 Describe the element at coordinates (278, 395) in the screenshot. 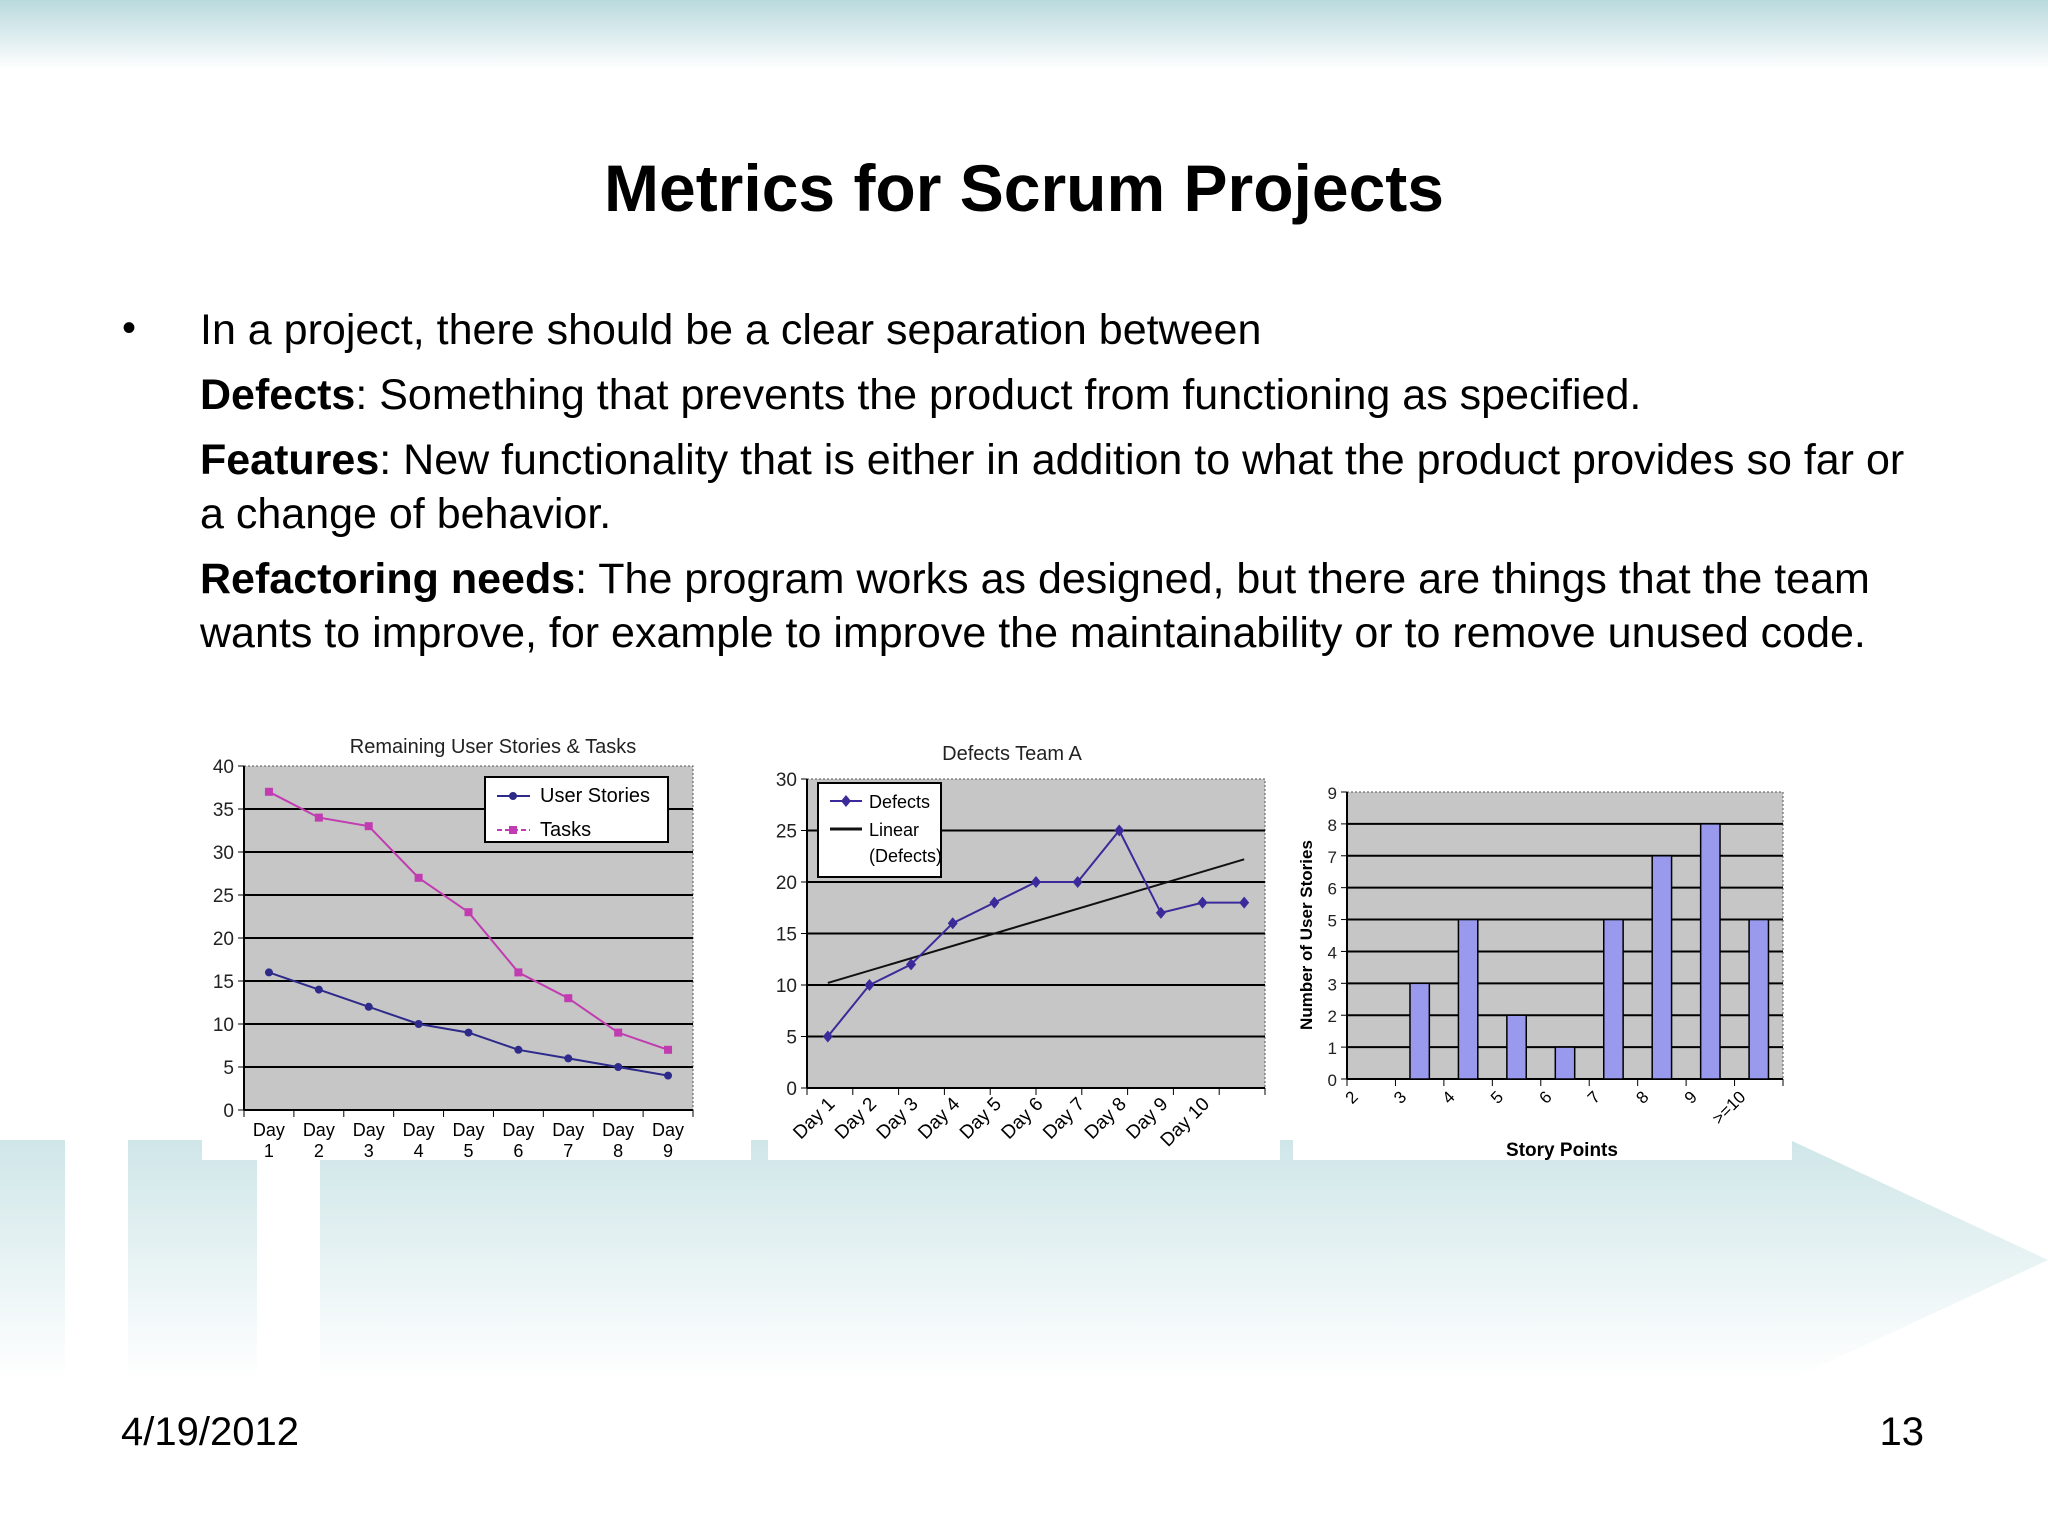

I see `term: Defects` at that location.